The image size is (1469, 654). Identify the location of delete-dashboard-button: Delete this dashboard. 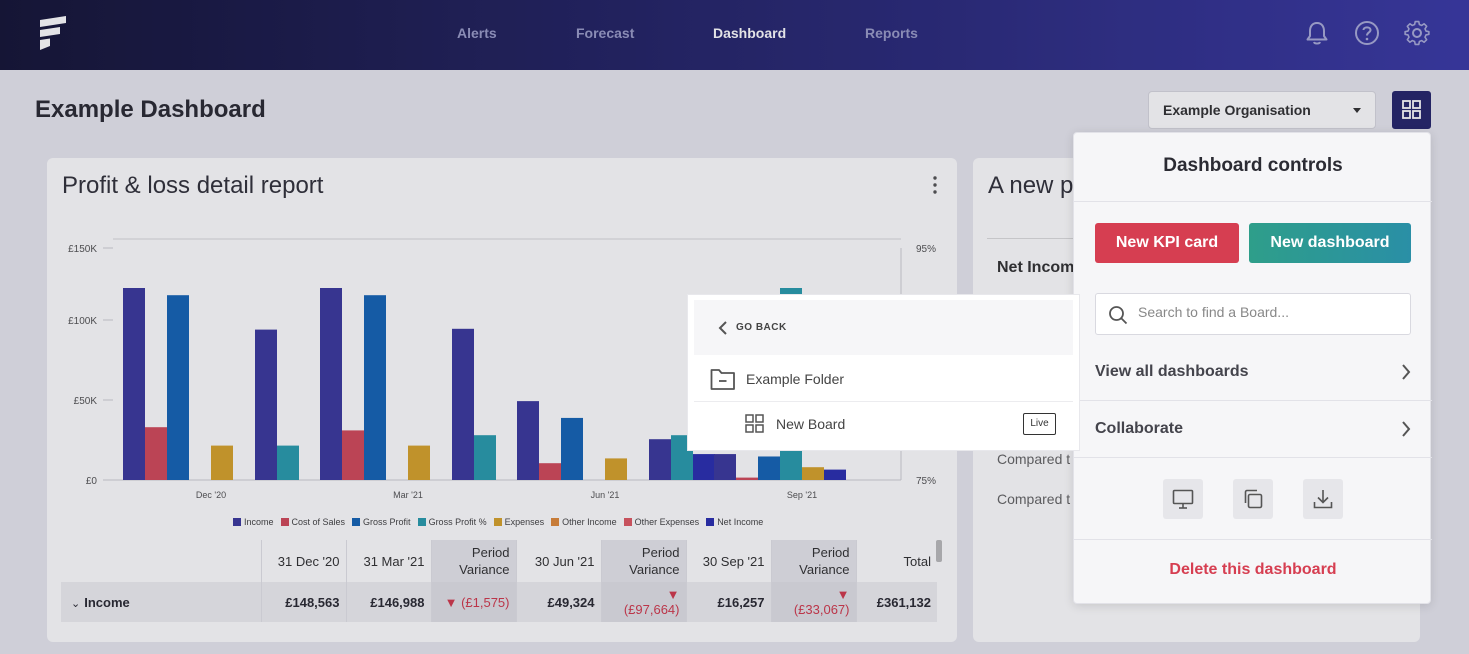
(1253, 569).